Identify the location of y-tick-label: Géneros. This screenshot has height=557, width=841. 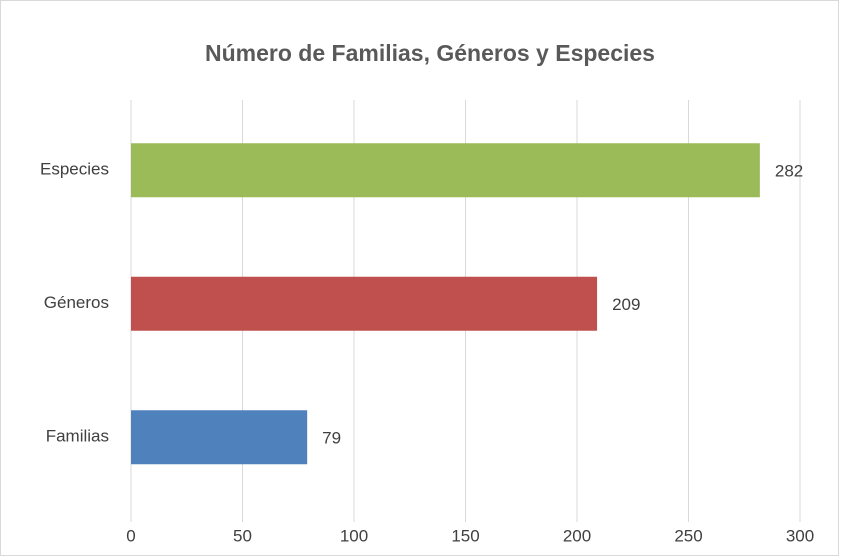
(76, 302).